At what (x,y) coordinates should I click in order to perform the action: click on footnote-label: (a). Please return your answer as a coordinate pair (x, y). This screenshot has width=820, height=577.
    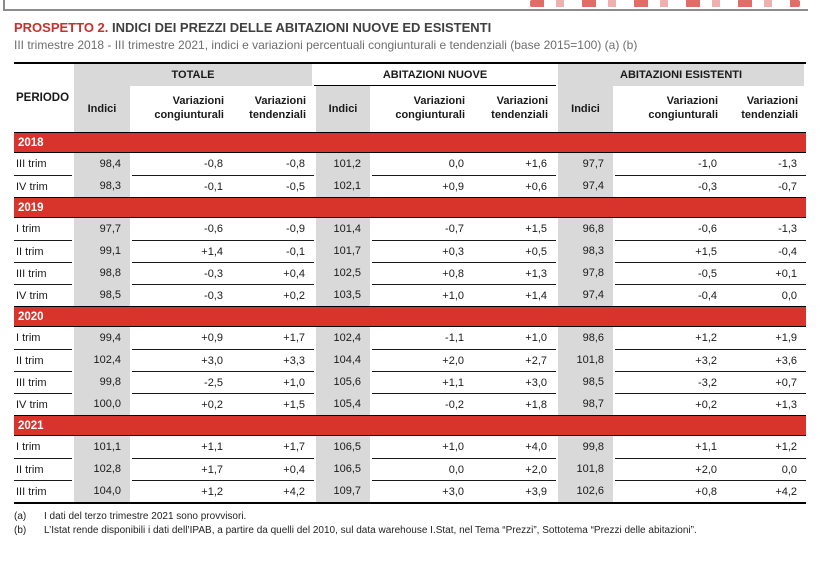
    Looking at the image, I should click on (20, 516).